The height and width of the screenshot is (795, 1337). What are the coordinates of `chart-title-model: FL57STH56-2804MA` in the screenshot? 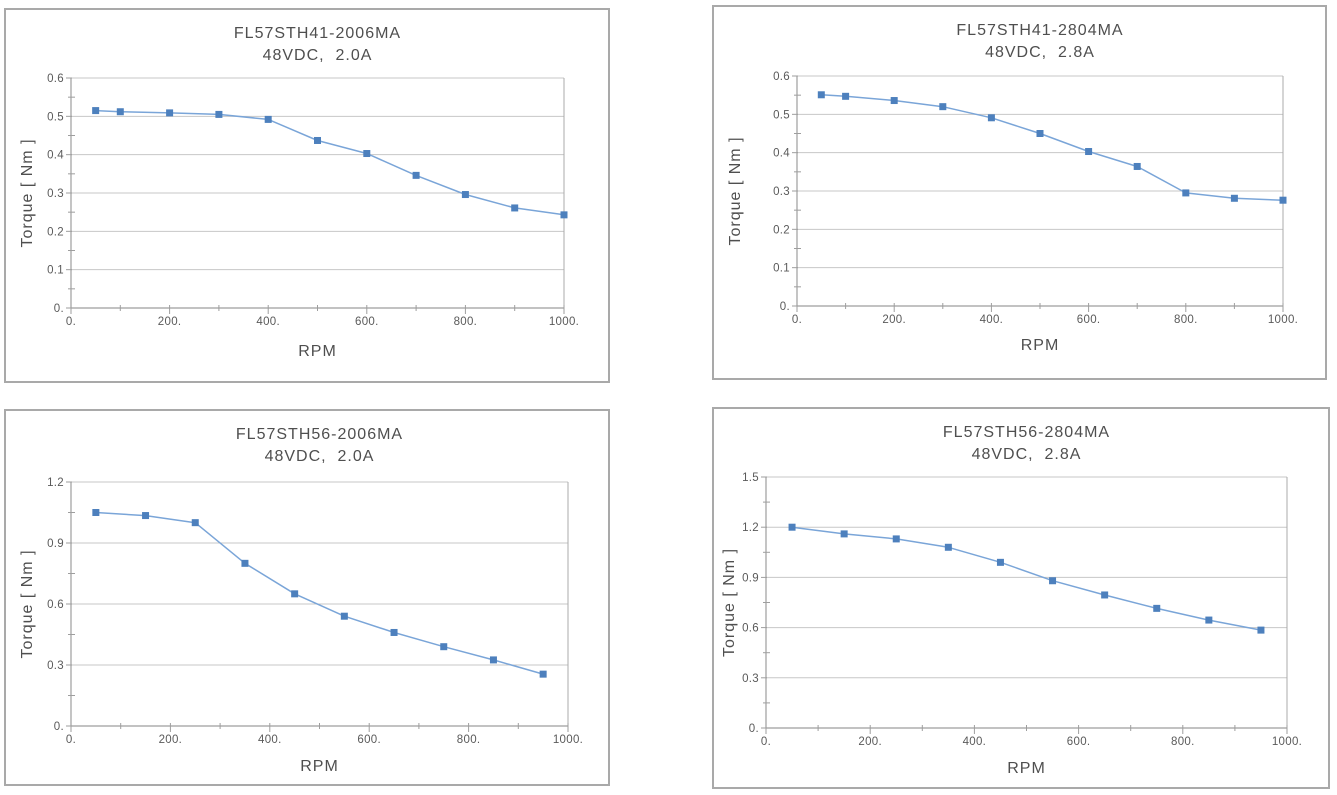 It's located at (1026, 432).